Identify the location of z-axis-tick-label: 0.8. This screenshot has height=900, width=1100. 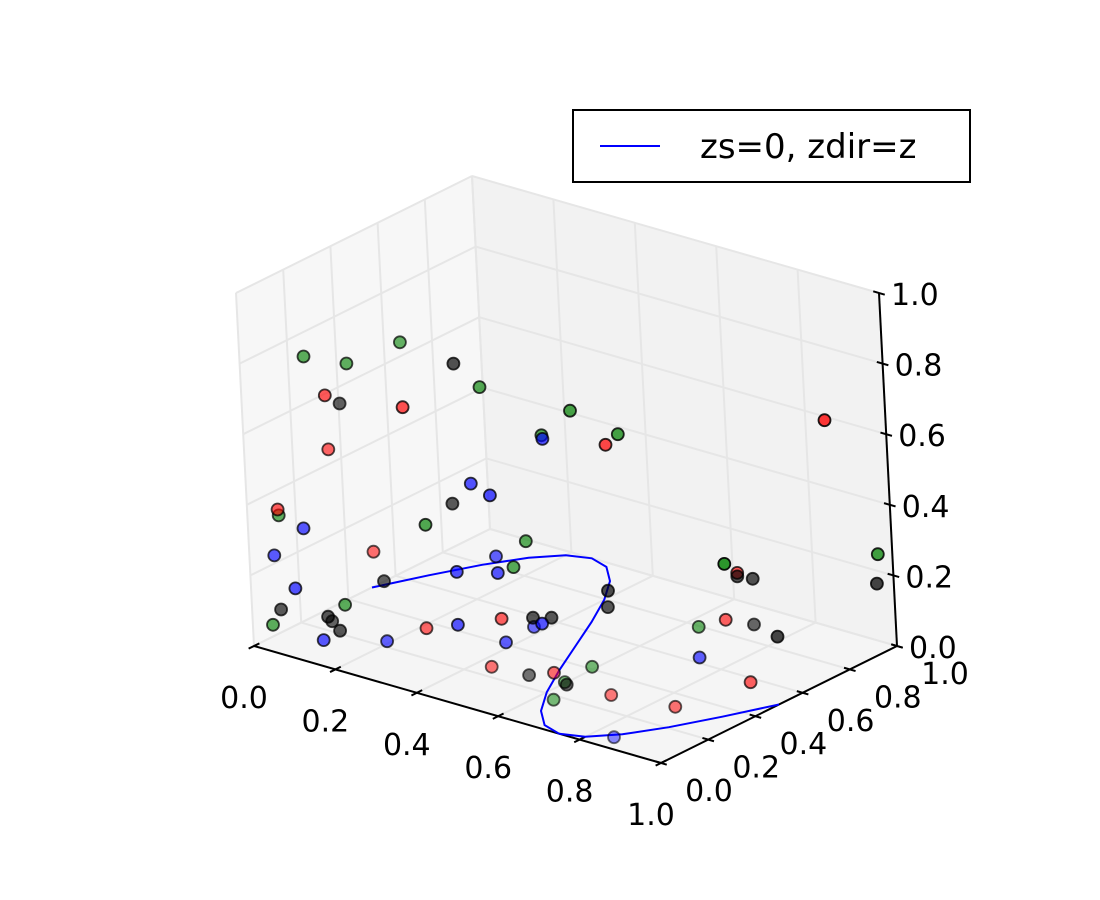
(919, 366).